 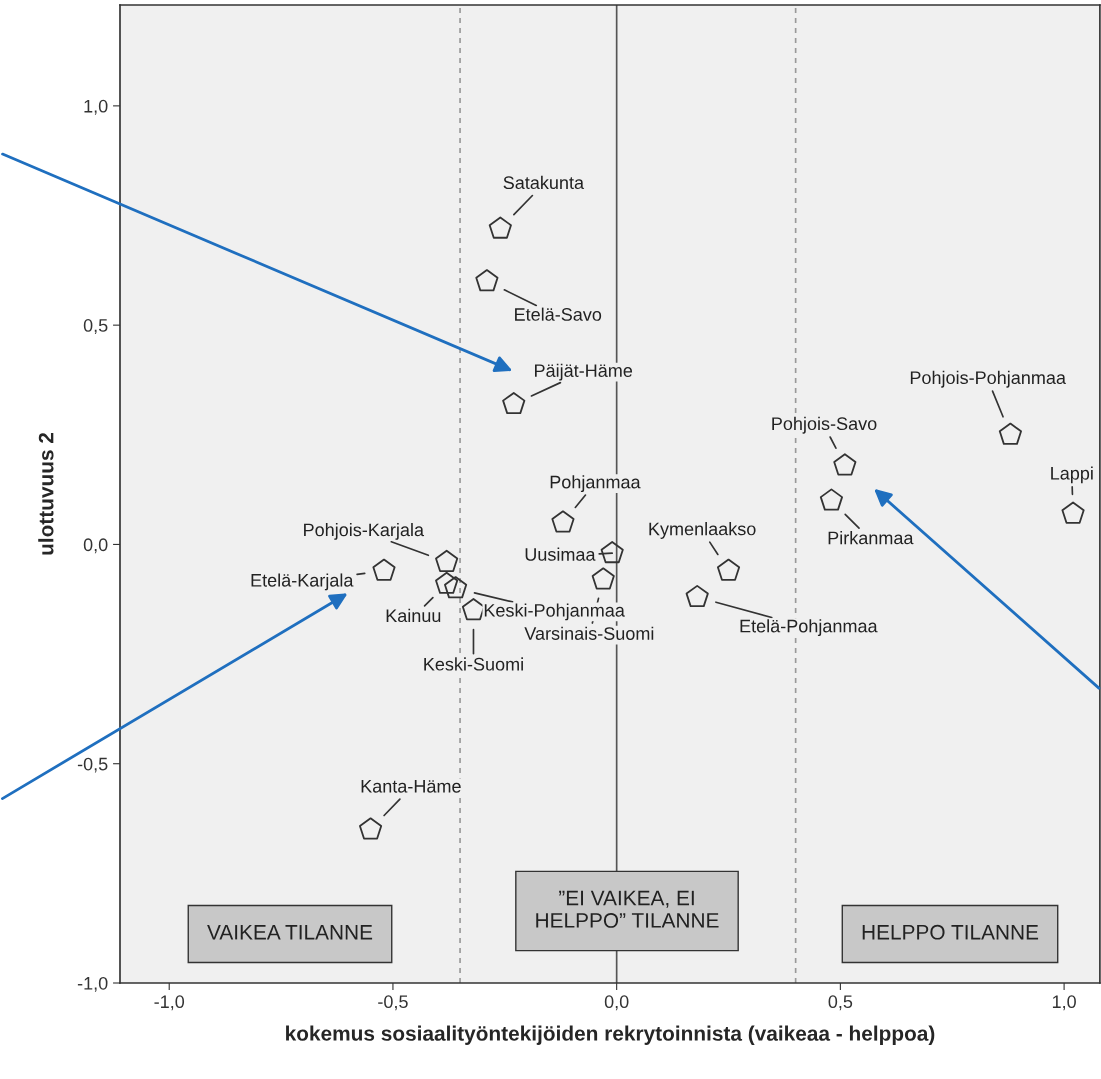 What do you see at coordinates (554, 612) in the screenshot?
I see `annotation: Keski-Pohjanmaa` at bounding box center [554, 612].